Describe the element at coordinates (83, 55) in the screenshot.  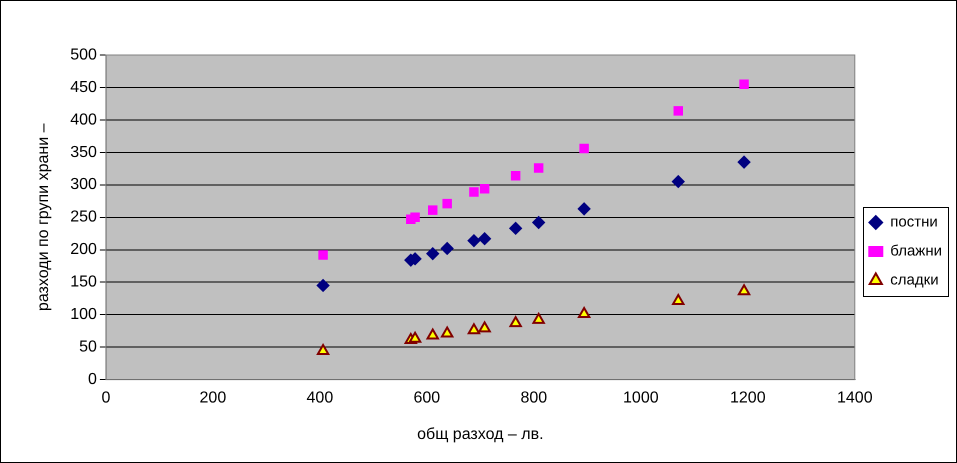
I see `y-tick-label: 500` at that location.